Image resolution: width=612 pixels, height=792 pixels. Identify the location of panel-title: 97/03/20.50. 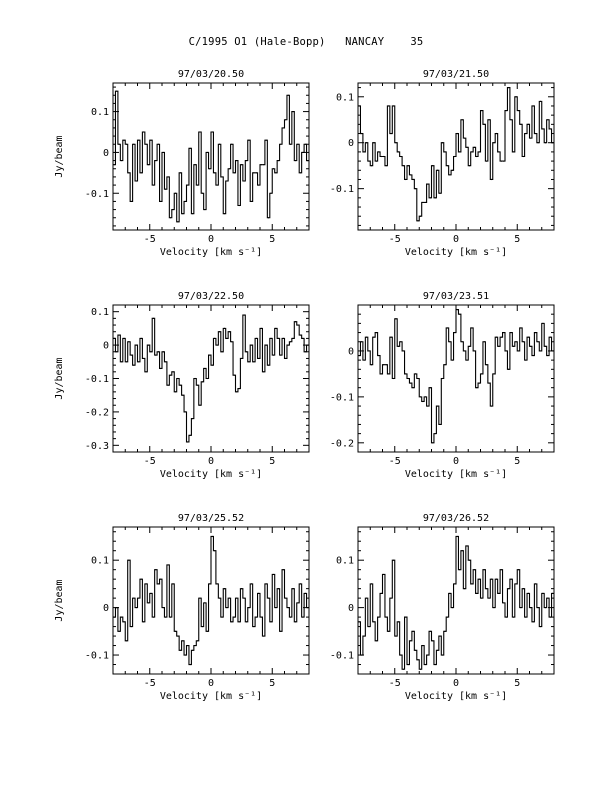
(211, 74).